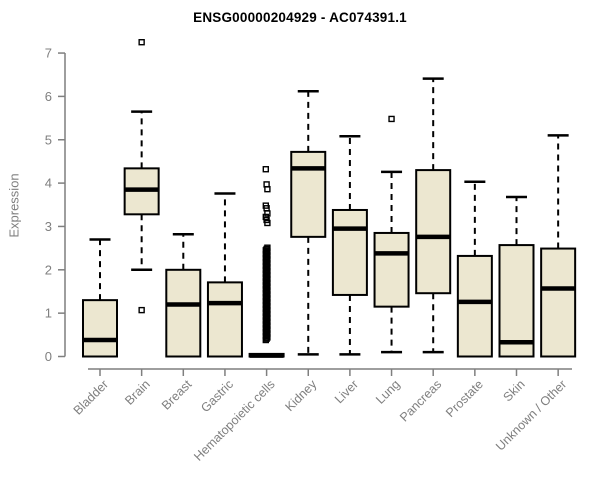 This screenshot has width=600, height=500. What do you see at coordinates (224, 319) in the screenshot?
I see `box-gastric` at bounding box center [224, 319].